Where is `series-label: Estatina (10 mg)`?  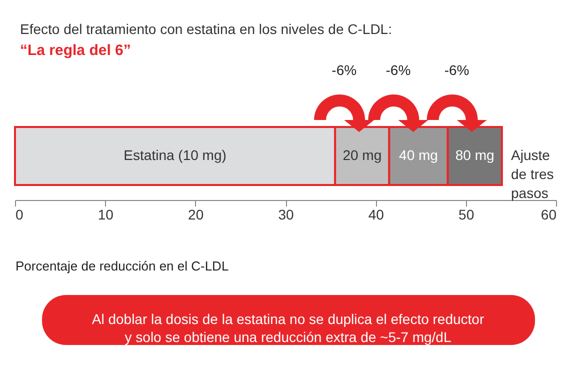 series-label: Estatina (10 mg) is located at coordinates (175, 155).